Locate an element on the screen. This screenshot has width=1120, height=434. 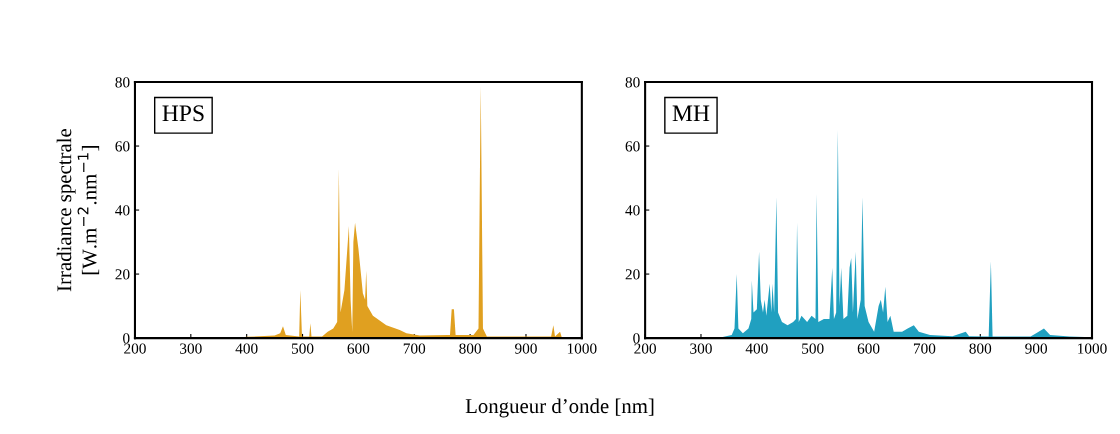
text: HPS is located at coordinates (183, 113).